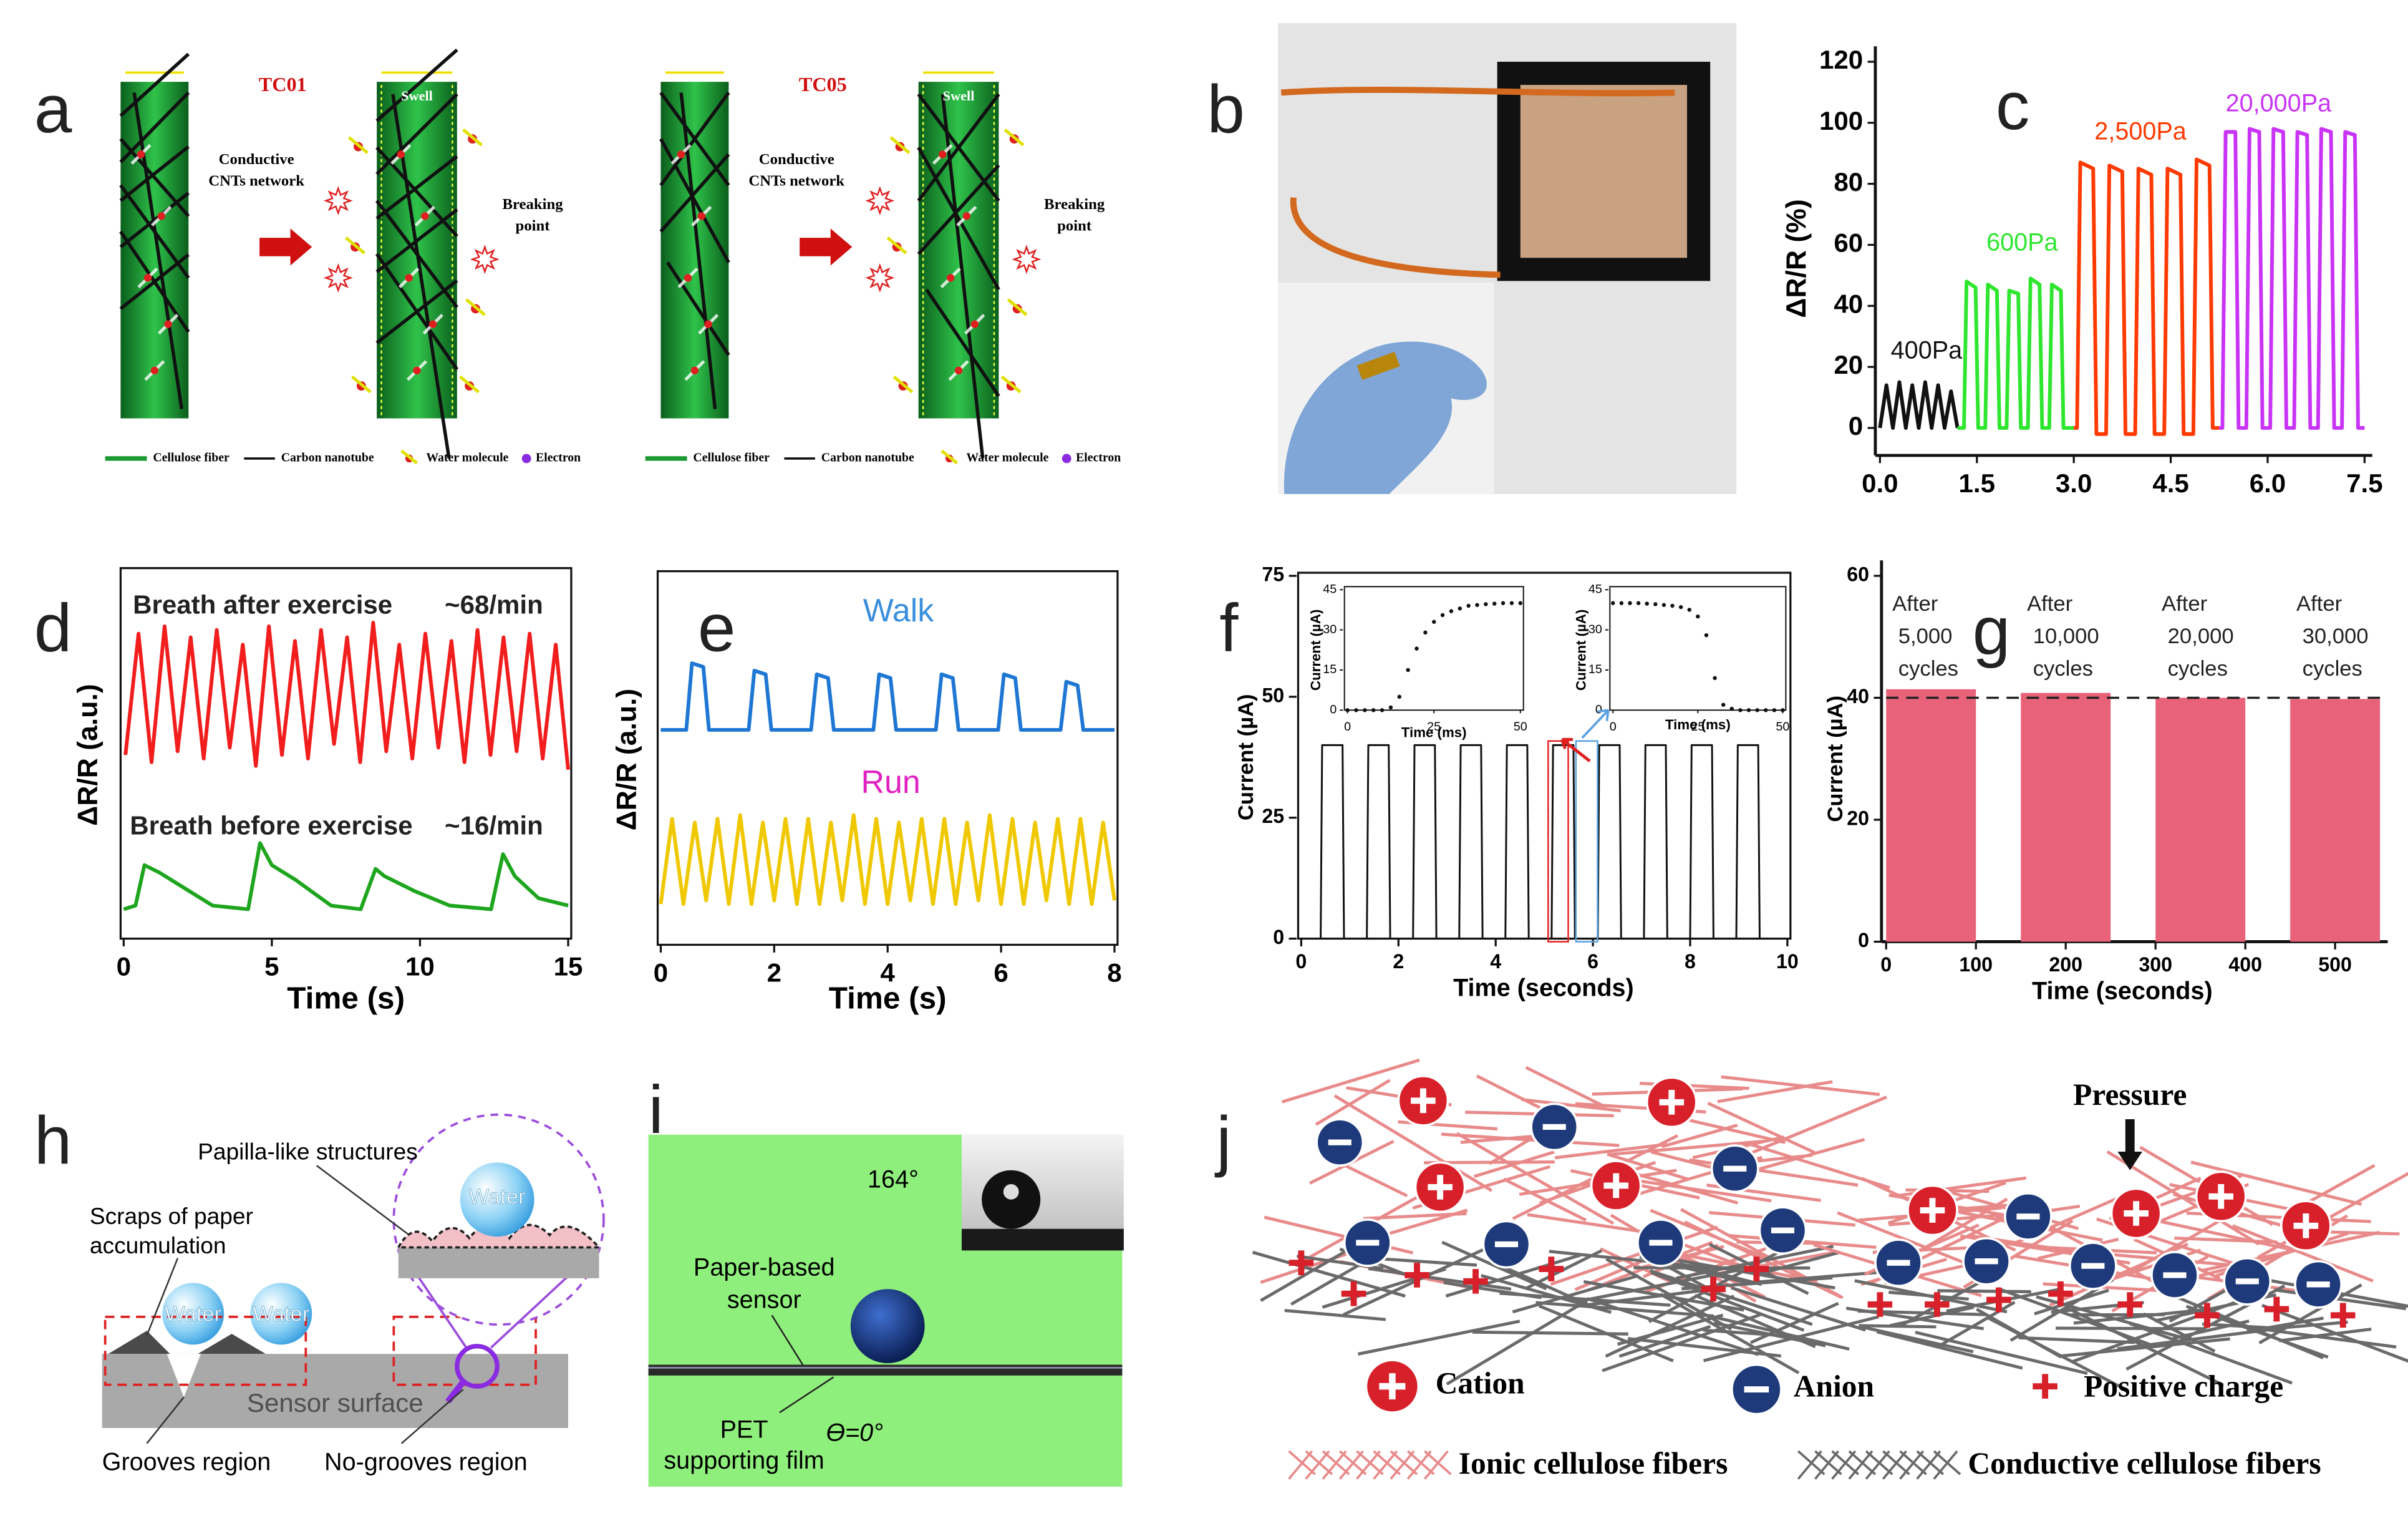  Describe the element at coordinates (1543, 988) in the screenshot. I see `x-axis-label: Time (seconds)` at that location.